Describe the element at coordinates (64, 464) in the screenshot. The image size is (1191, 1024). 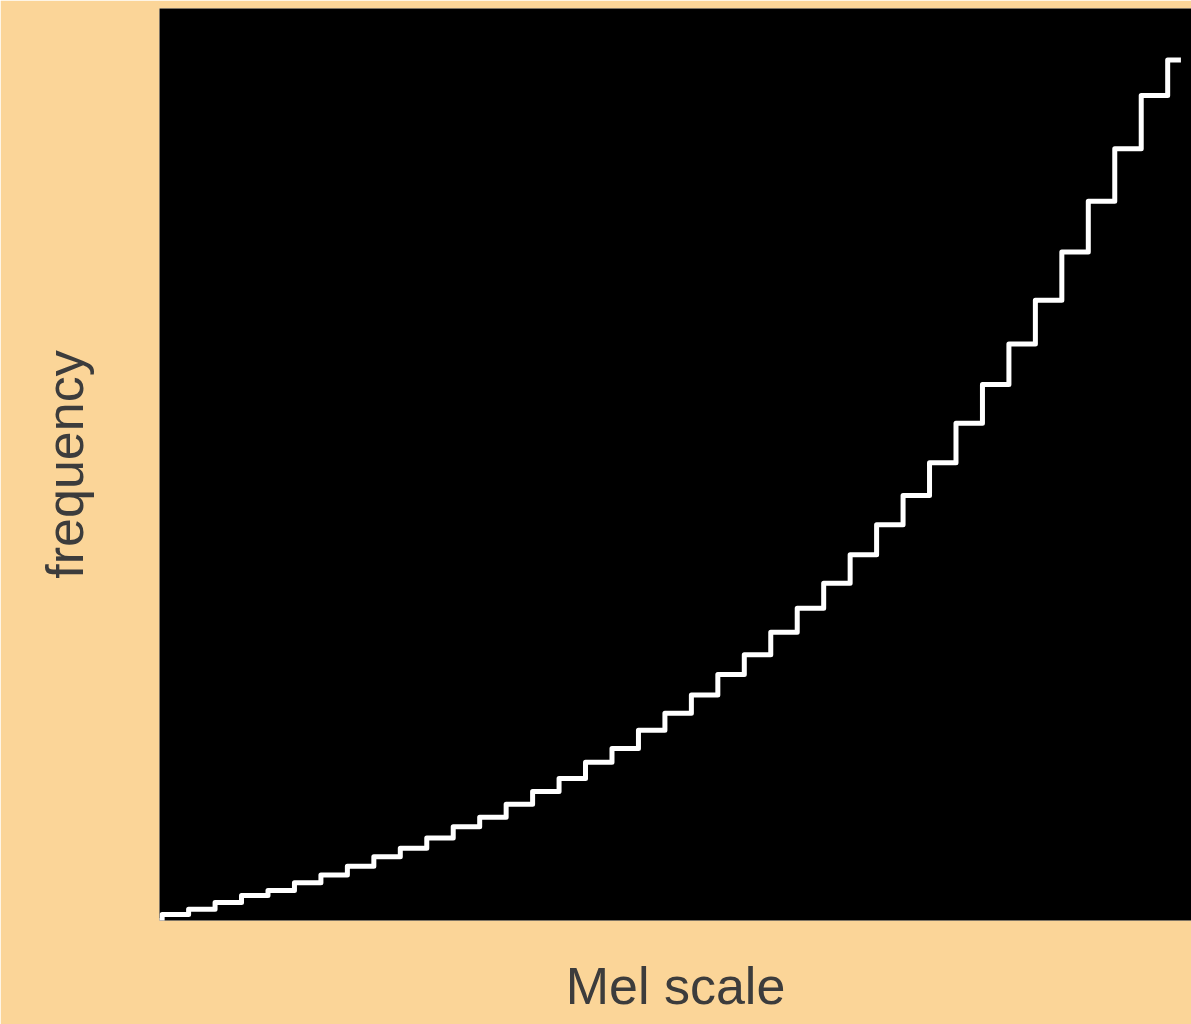
I see `y-axis-title: frequency` at that location.